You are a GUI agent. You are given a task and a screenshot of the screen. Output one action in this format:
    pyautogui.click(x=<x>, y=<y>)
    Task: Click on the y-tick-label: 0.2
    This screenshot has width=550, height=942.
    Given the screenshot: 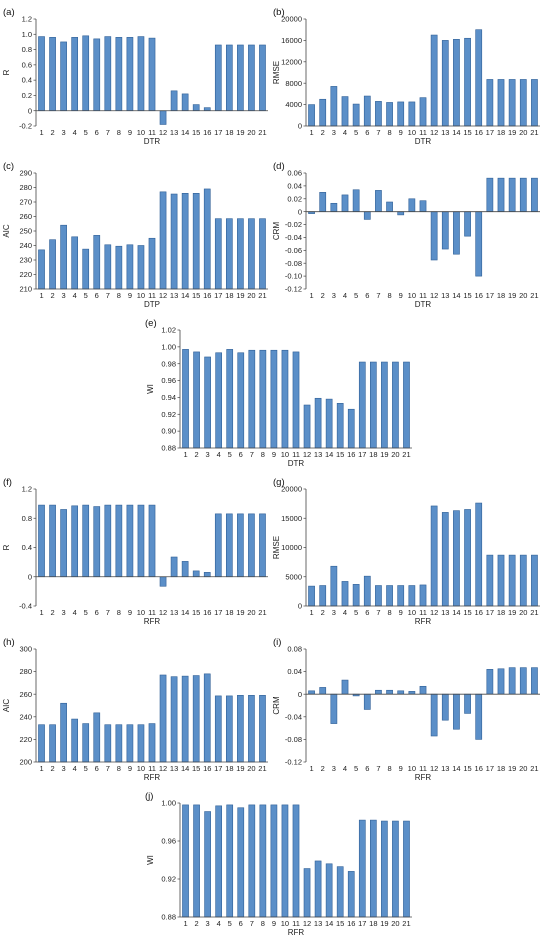 What is the action you would take?
    pyautogui.click(x=27, y=95)
    